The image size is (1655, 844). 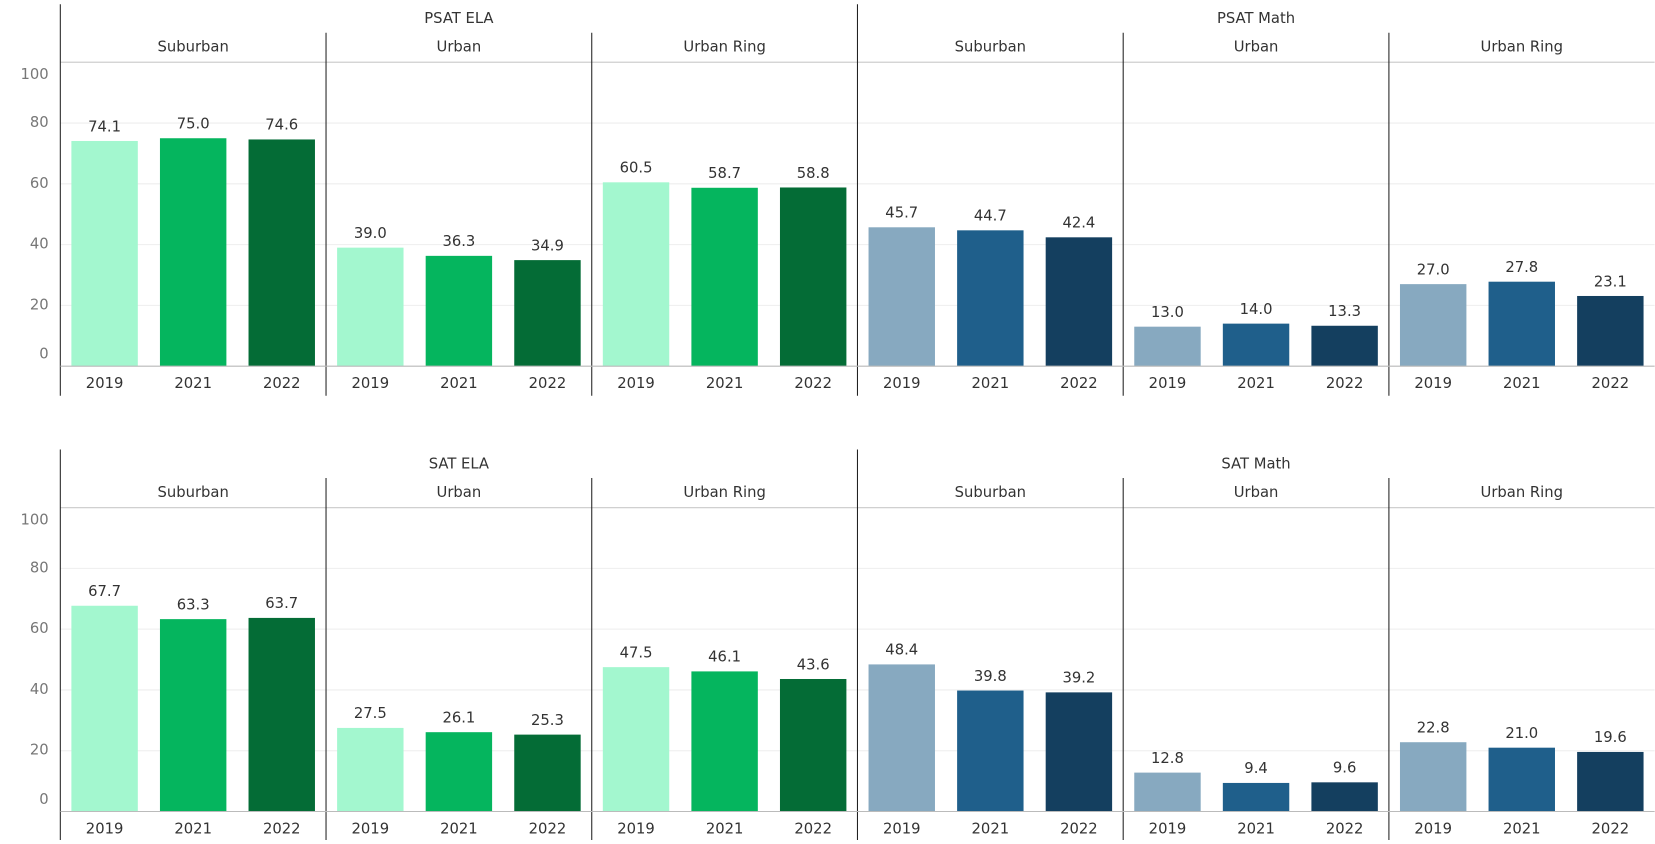 I want to click on value-label: 44.7, so click(x=990, y=216).